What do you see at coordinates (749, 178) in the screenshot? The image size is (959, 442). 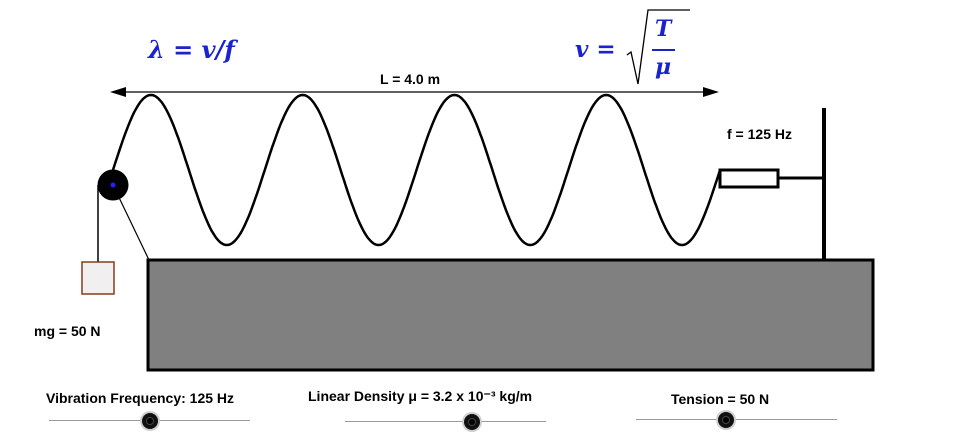 I see `vibrator-box` at bounding box center [749, 178].